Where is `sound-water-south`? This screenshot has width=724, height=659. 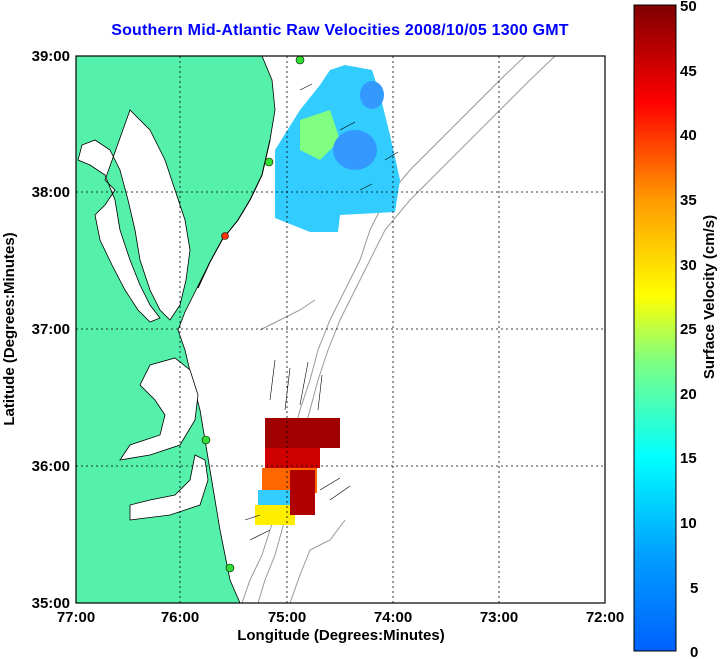 sound-water-south is located at coordinates (169, 487).